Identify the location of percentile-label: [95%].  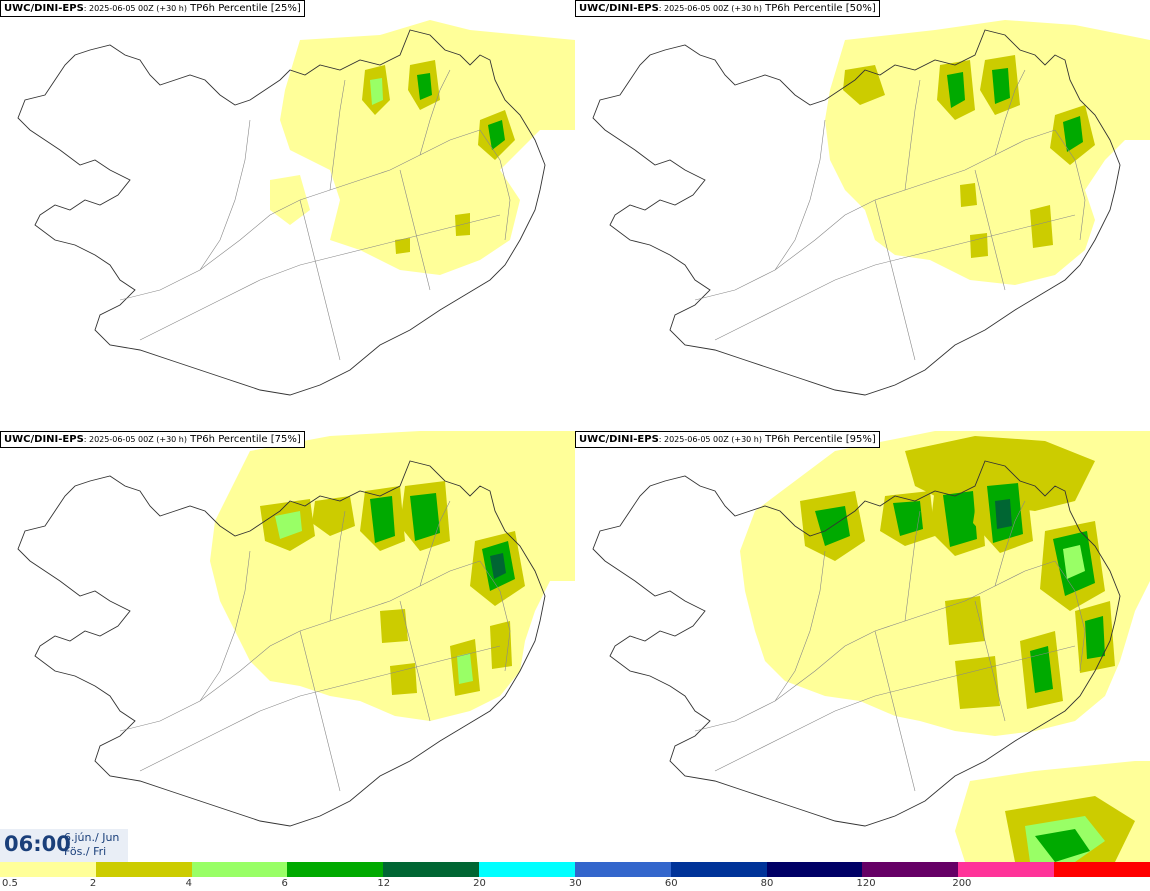
(860, 439).